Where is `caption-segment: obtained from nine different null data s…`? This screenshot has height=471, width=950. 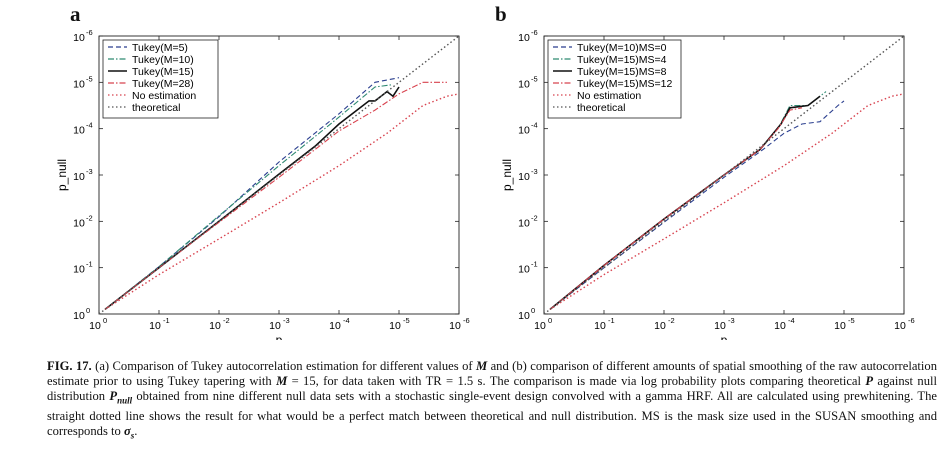 caption-segment: obtained from nine different null data s… is located at coordinates (492, 414).